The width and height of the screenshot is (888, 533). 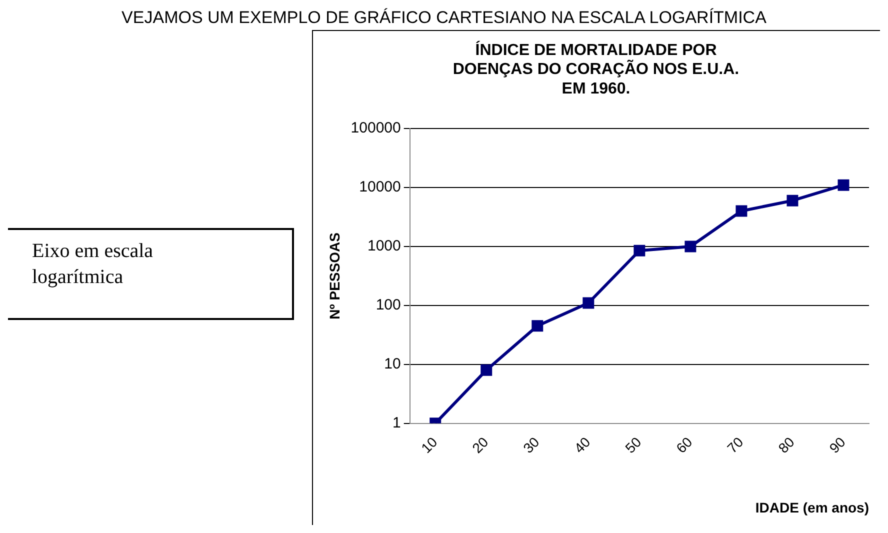 What do you see at coordinates (380, 187) in the screenshot?
I see `y-tick-label: 10000` at bounding box center [380, 187].